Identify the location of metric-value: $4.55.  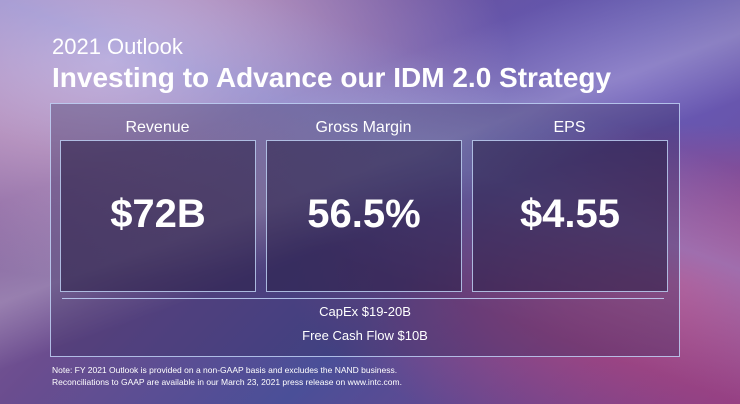
(570, 214).